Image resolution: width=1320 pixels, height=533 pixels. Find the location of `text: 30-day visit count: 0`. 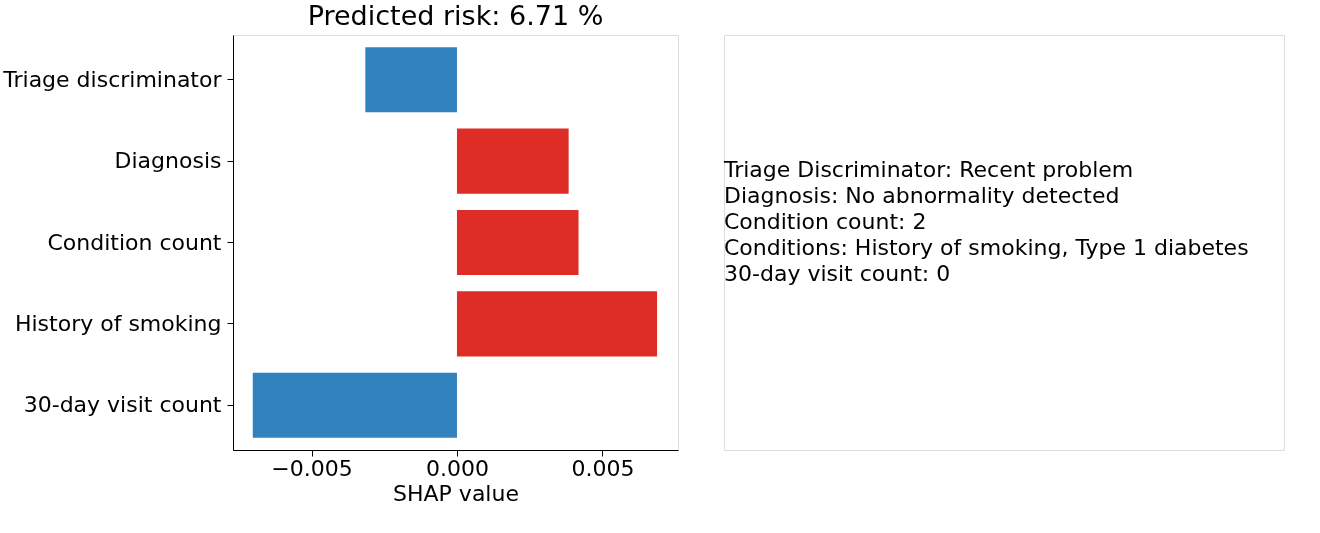

text: 30-day visit count: 0 is located at coordinates (837, 273).